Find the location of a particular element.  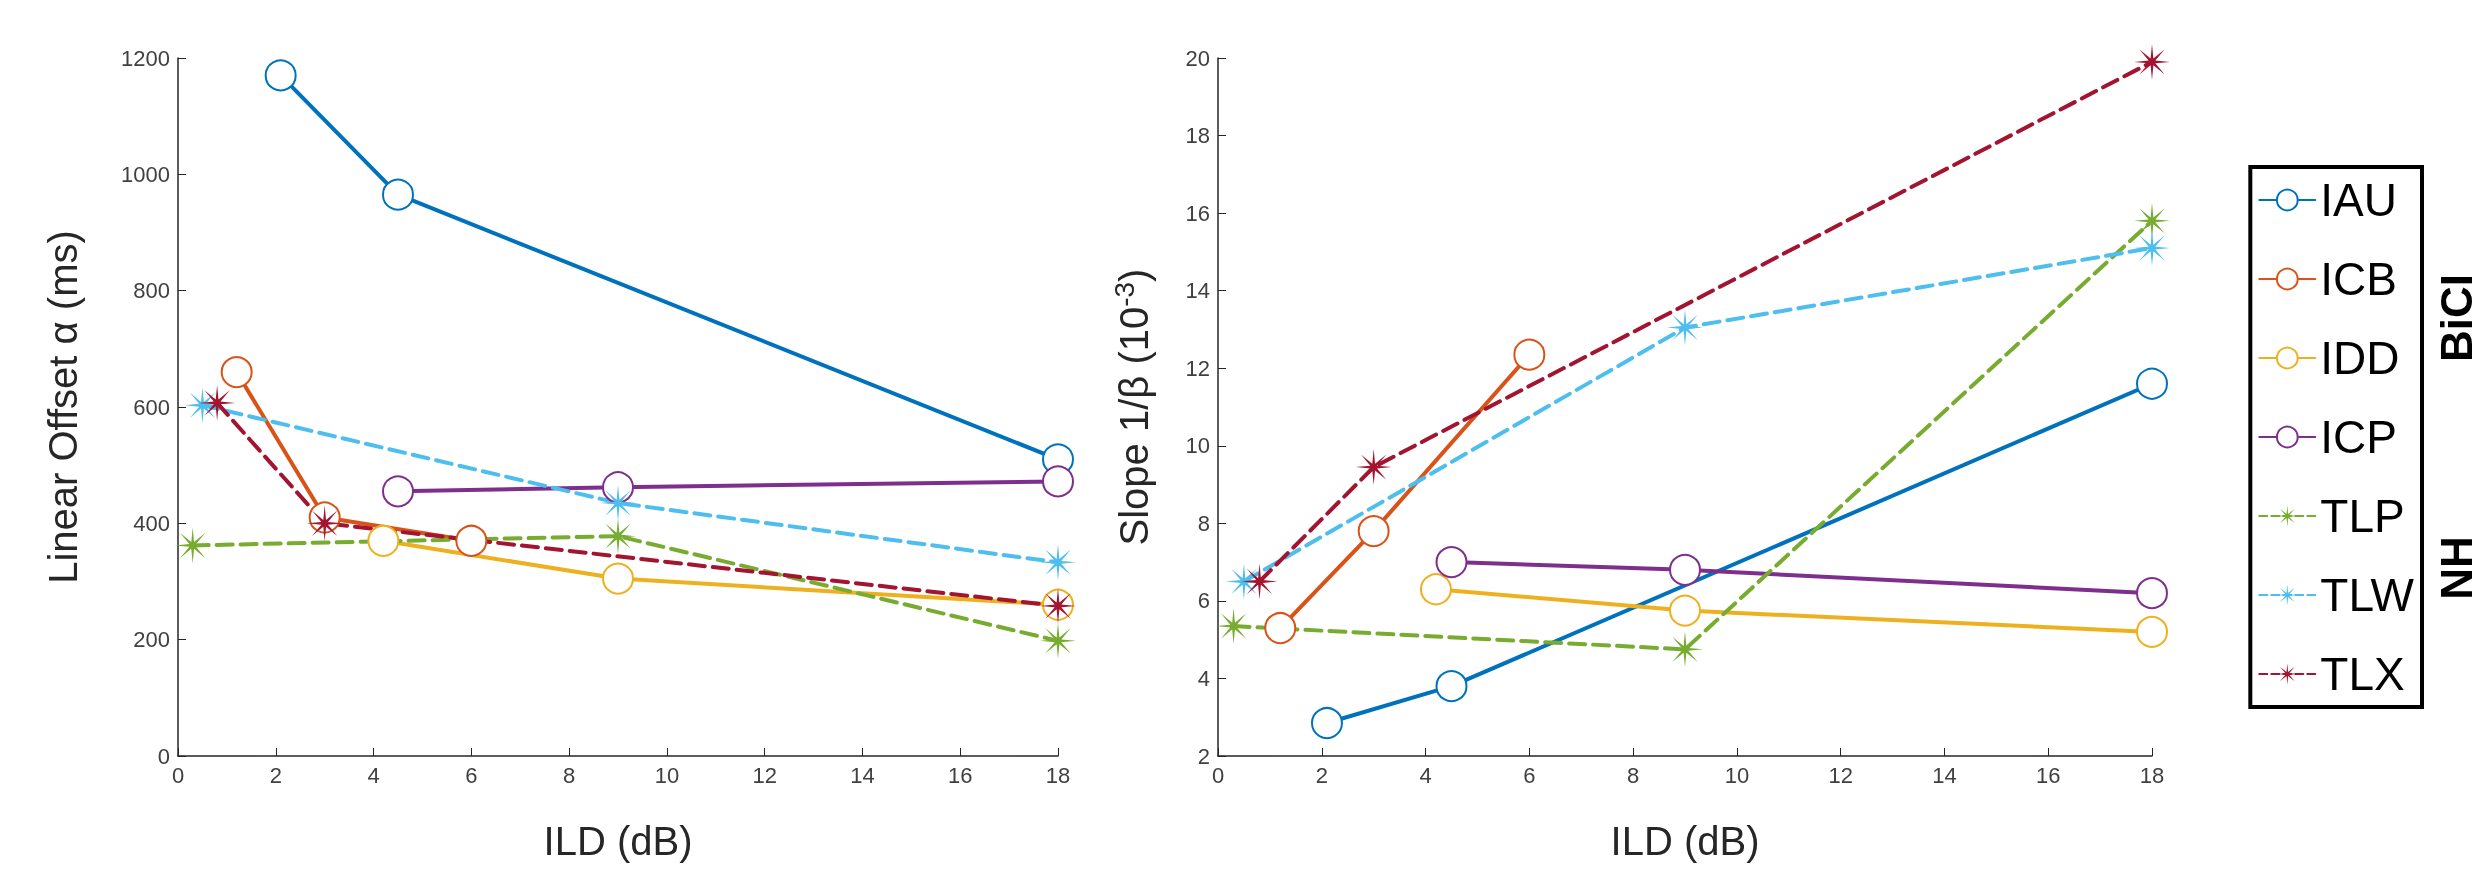

text: NH is located at coordinates (2456, 568).